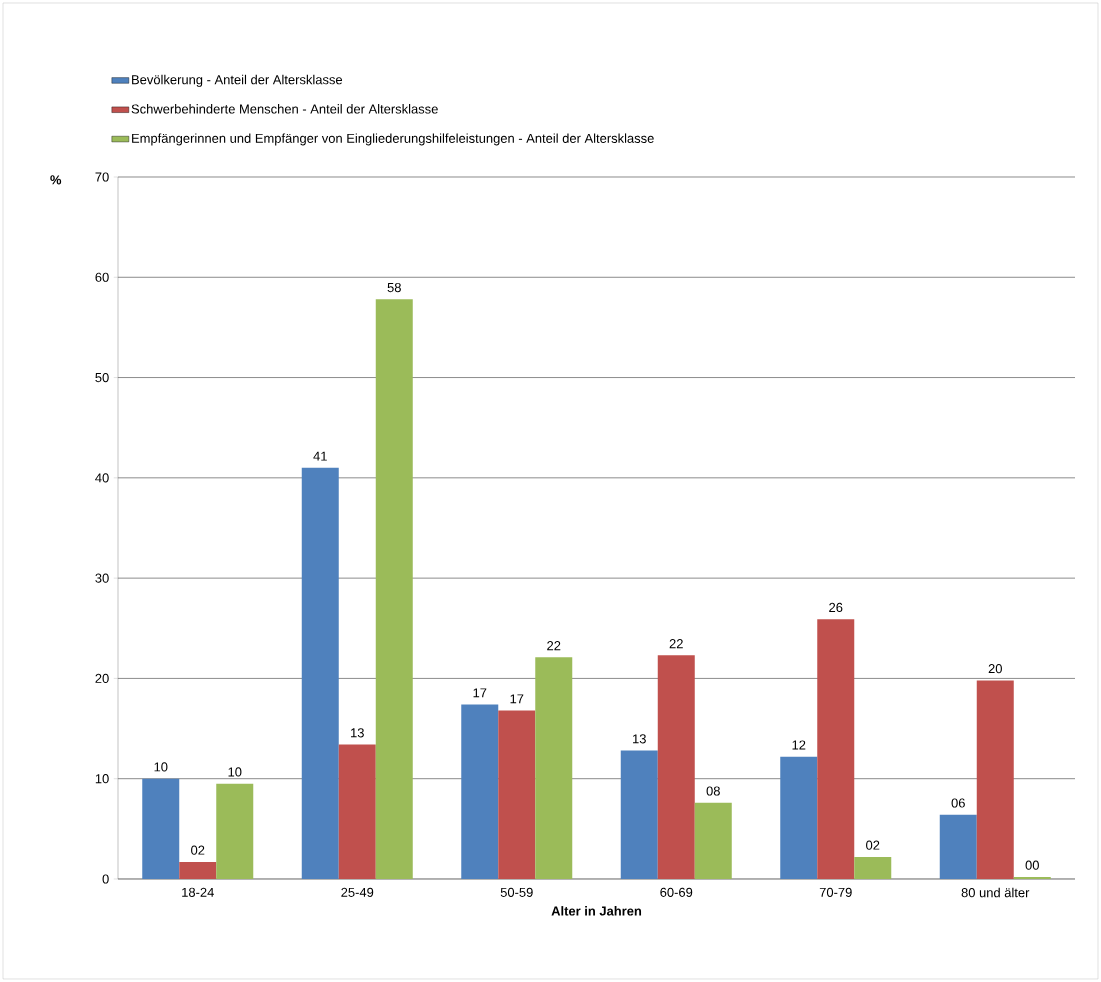 The image size is (1101, 982). I want to click on y-tick-label: 0, so click(105, 879).